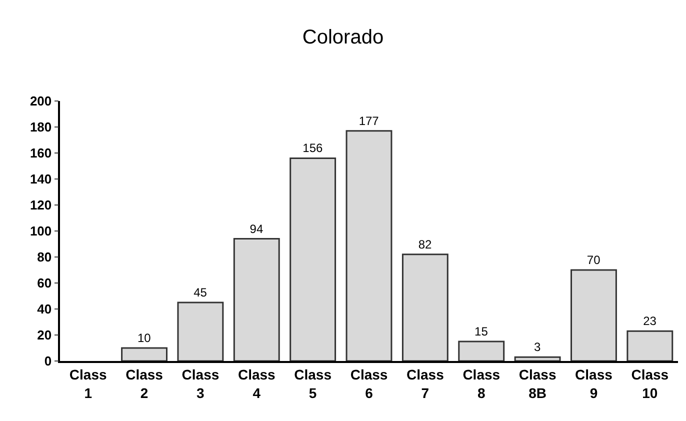 The height and width of the screenshot is (421, 686). Describe the element at coordinates (41, 101) in the screenshot. I see `y-tick-label: 200` at that location.